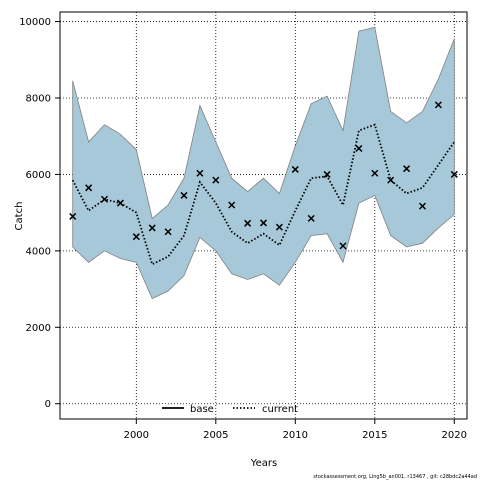 The height and width of the screenshot is (480, 480). What do you see at coordinates (73, 216) in the screenshot?
I see `point-1996` at bounding box center [73, 216].